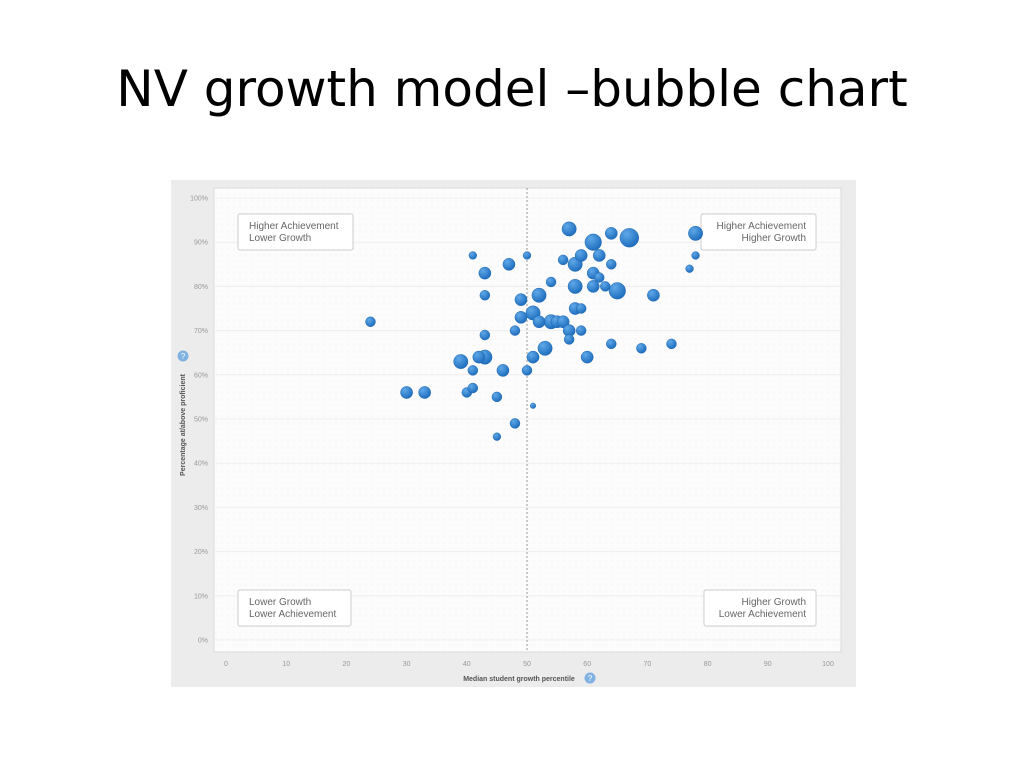  I want to click on x-tick-label: 10, so click(286, 664).